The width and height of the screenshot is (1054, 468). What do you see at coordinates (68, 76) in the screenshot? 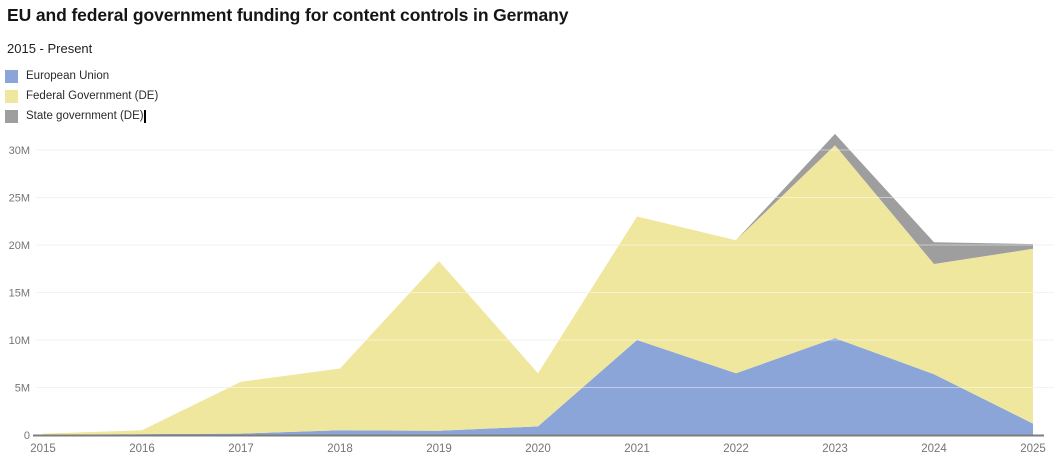
I see `legend-label: European Union` at bounding box center [68, 76].